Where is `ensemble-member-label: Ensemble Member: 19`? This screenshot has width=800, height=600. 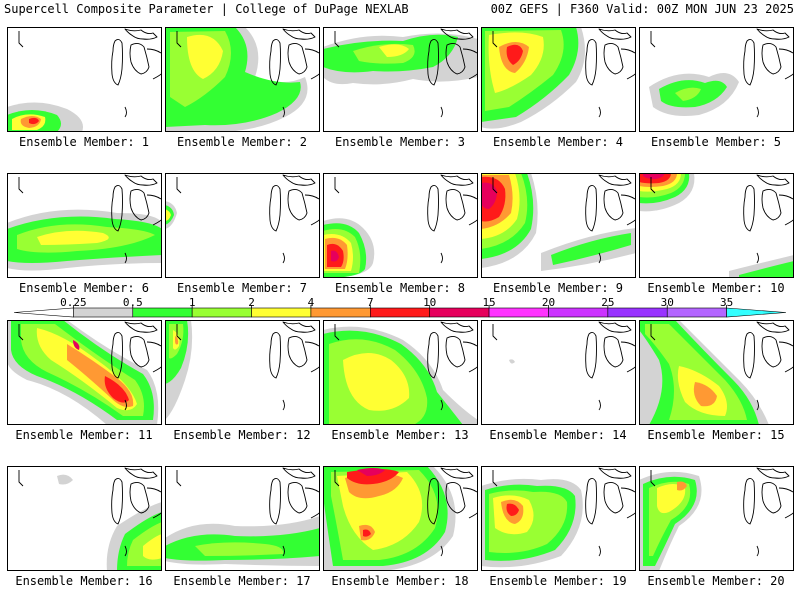
ensemble-member-label: Ensemble Member: 19 is located at coordinates (558, 581).